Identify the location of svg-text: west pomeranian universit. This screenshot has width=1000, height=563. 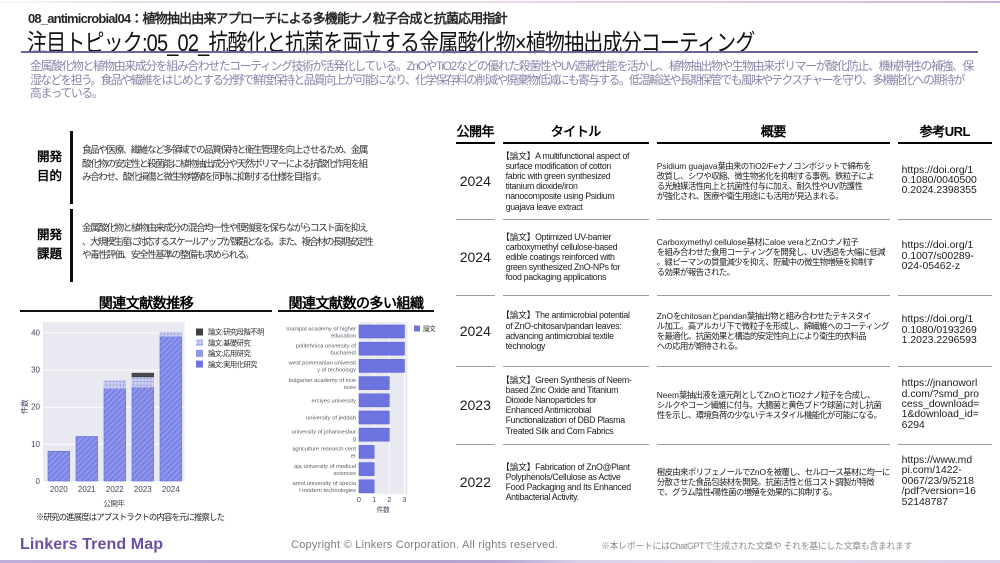
(322, 364).